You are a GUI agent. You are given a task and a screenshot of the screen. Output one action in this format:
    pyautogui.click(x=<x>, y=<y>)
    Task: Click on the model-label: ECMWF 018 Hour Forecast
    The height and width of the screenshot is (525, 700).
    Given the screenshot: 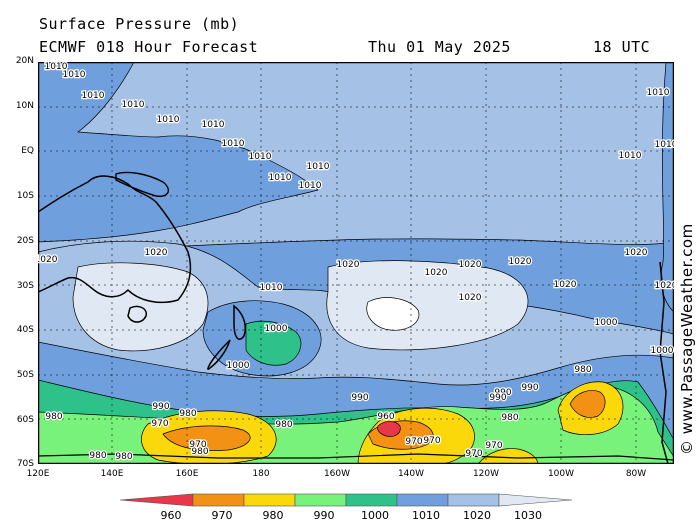 What is the action you would take?
    pyautogui.click(x=149, y=47)
    